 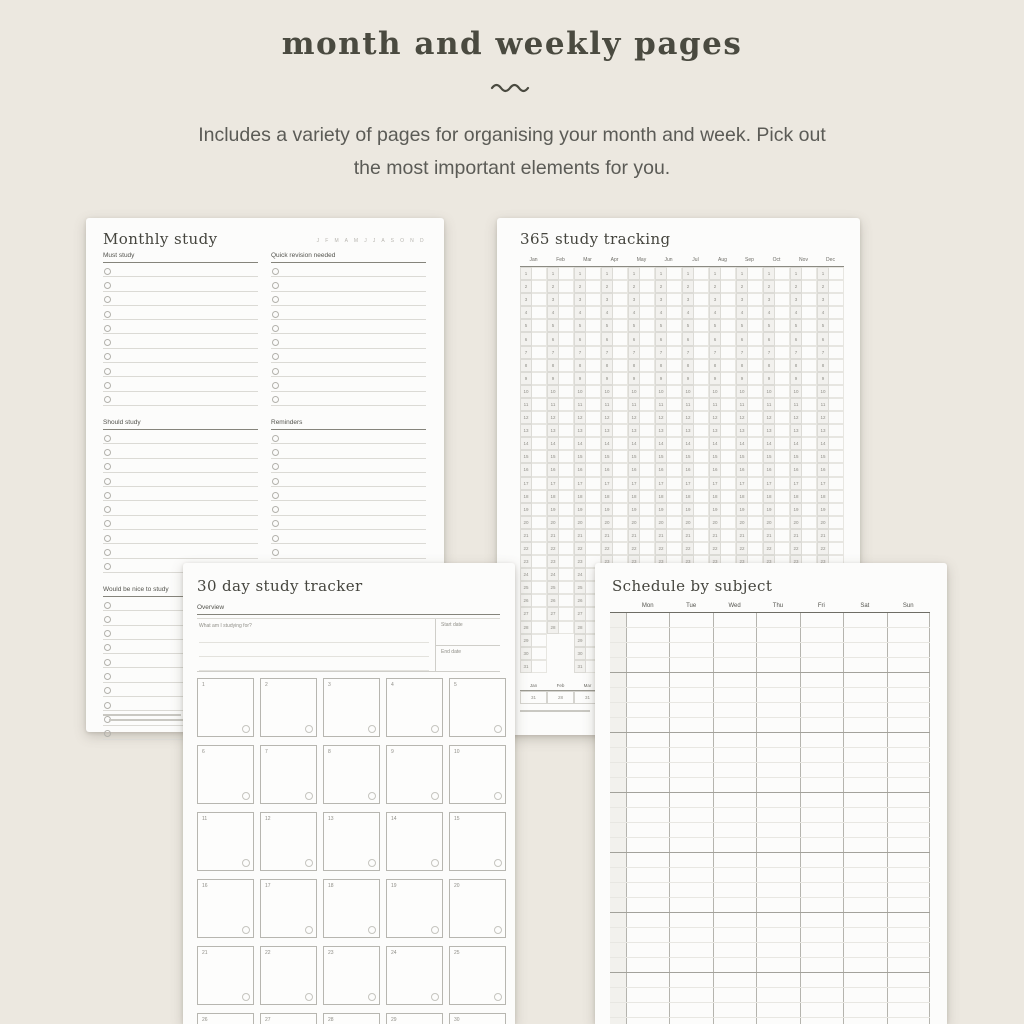 I want to click on g365-day-number: 25, so click(x=580, y=588).